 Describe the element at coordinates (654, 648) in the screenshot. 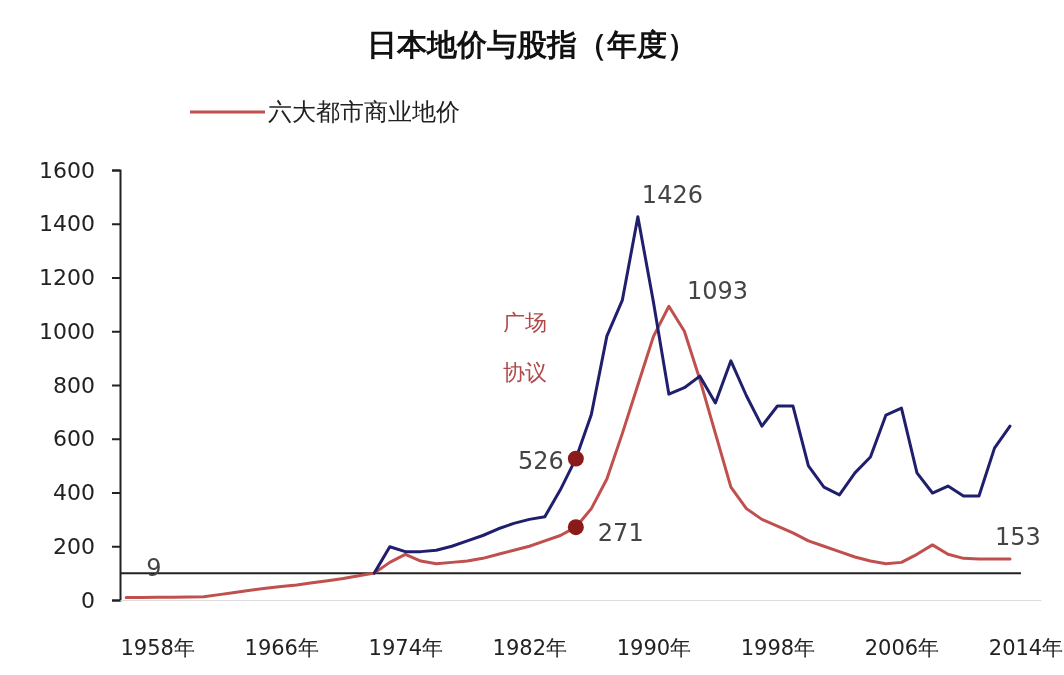

I see `x-tick-label: 1990年` at that location.